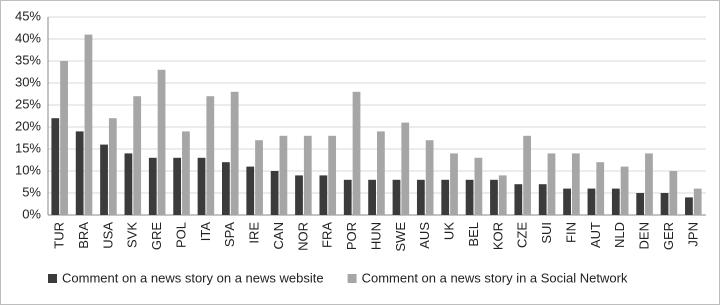  What do you see at coordinates (83, 235) in the screenshot?
I see `x-tick-label: BRA` at bounding box center [83, 235].